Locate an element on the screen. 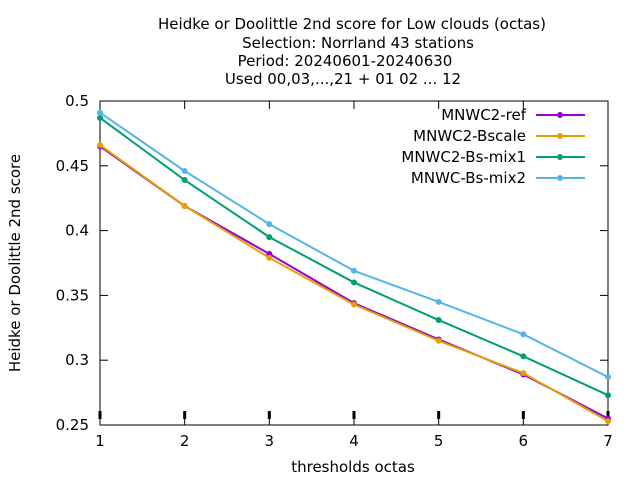 The image size is (640, 480). title-line-3: Period: 20240601-20240630 is located at coordinates (345, 61).